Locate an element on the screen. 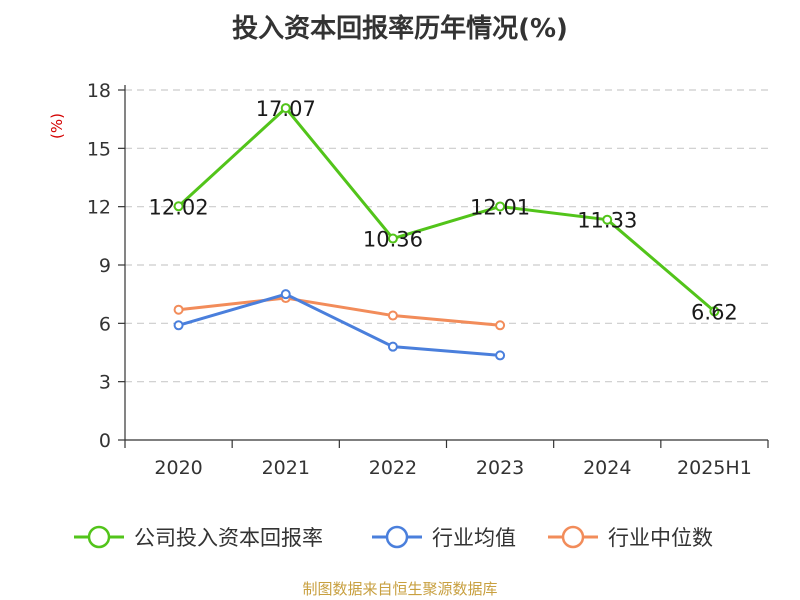 Image resolution: width=800 pixels, height=600 pixels. chart-title: 投入资本回报率历年情况(%) is located at coordinates (400, 29).